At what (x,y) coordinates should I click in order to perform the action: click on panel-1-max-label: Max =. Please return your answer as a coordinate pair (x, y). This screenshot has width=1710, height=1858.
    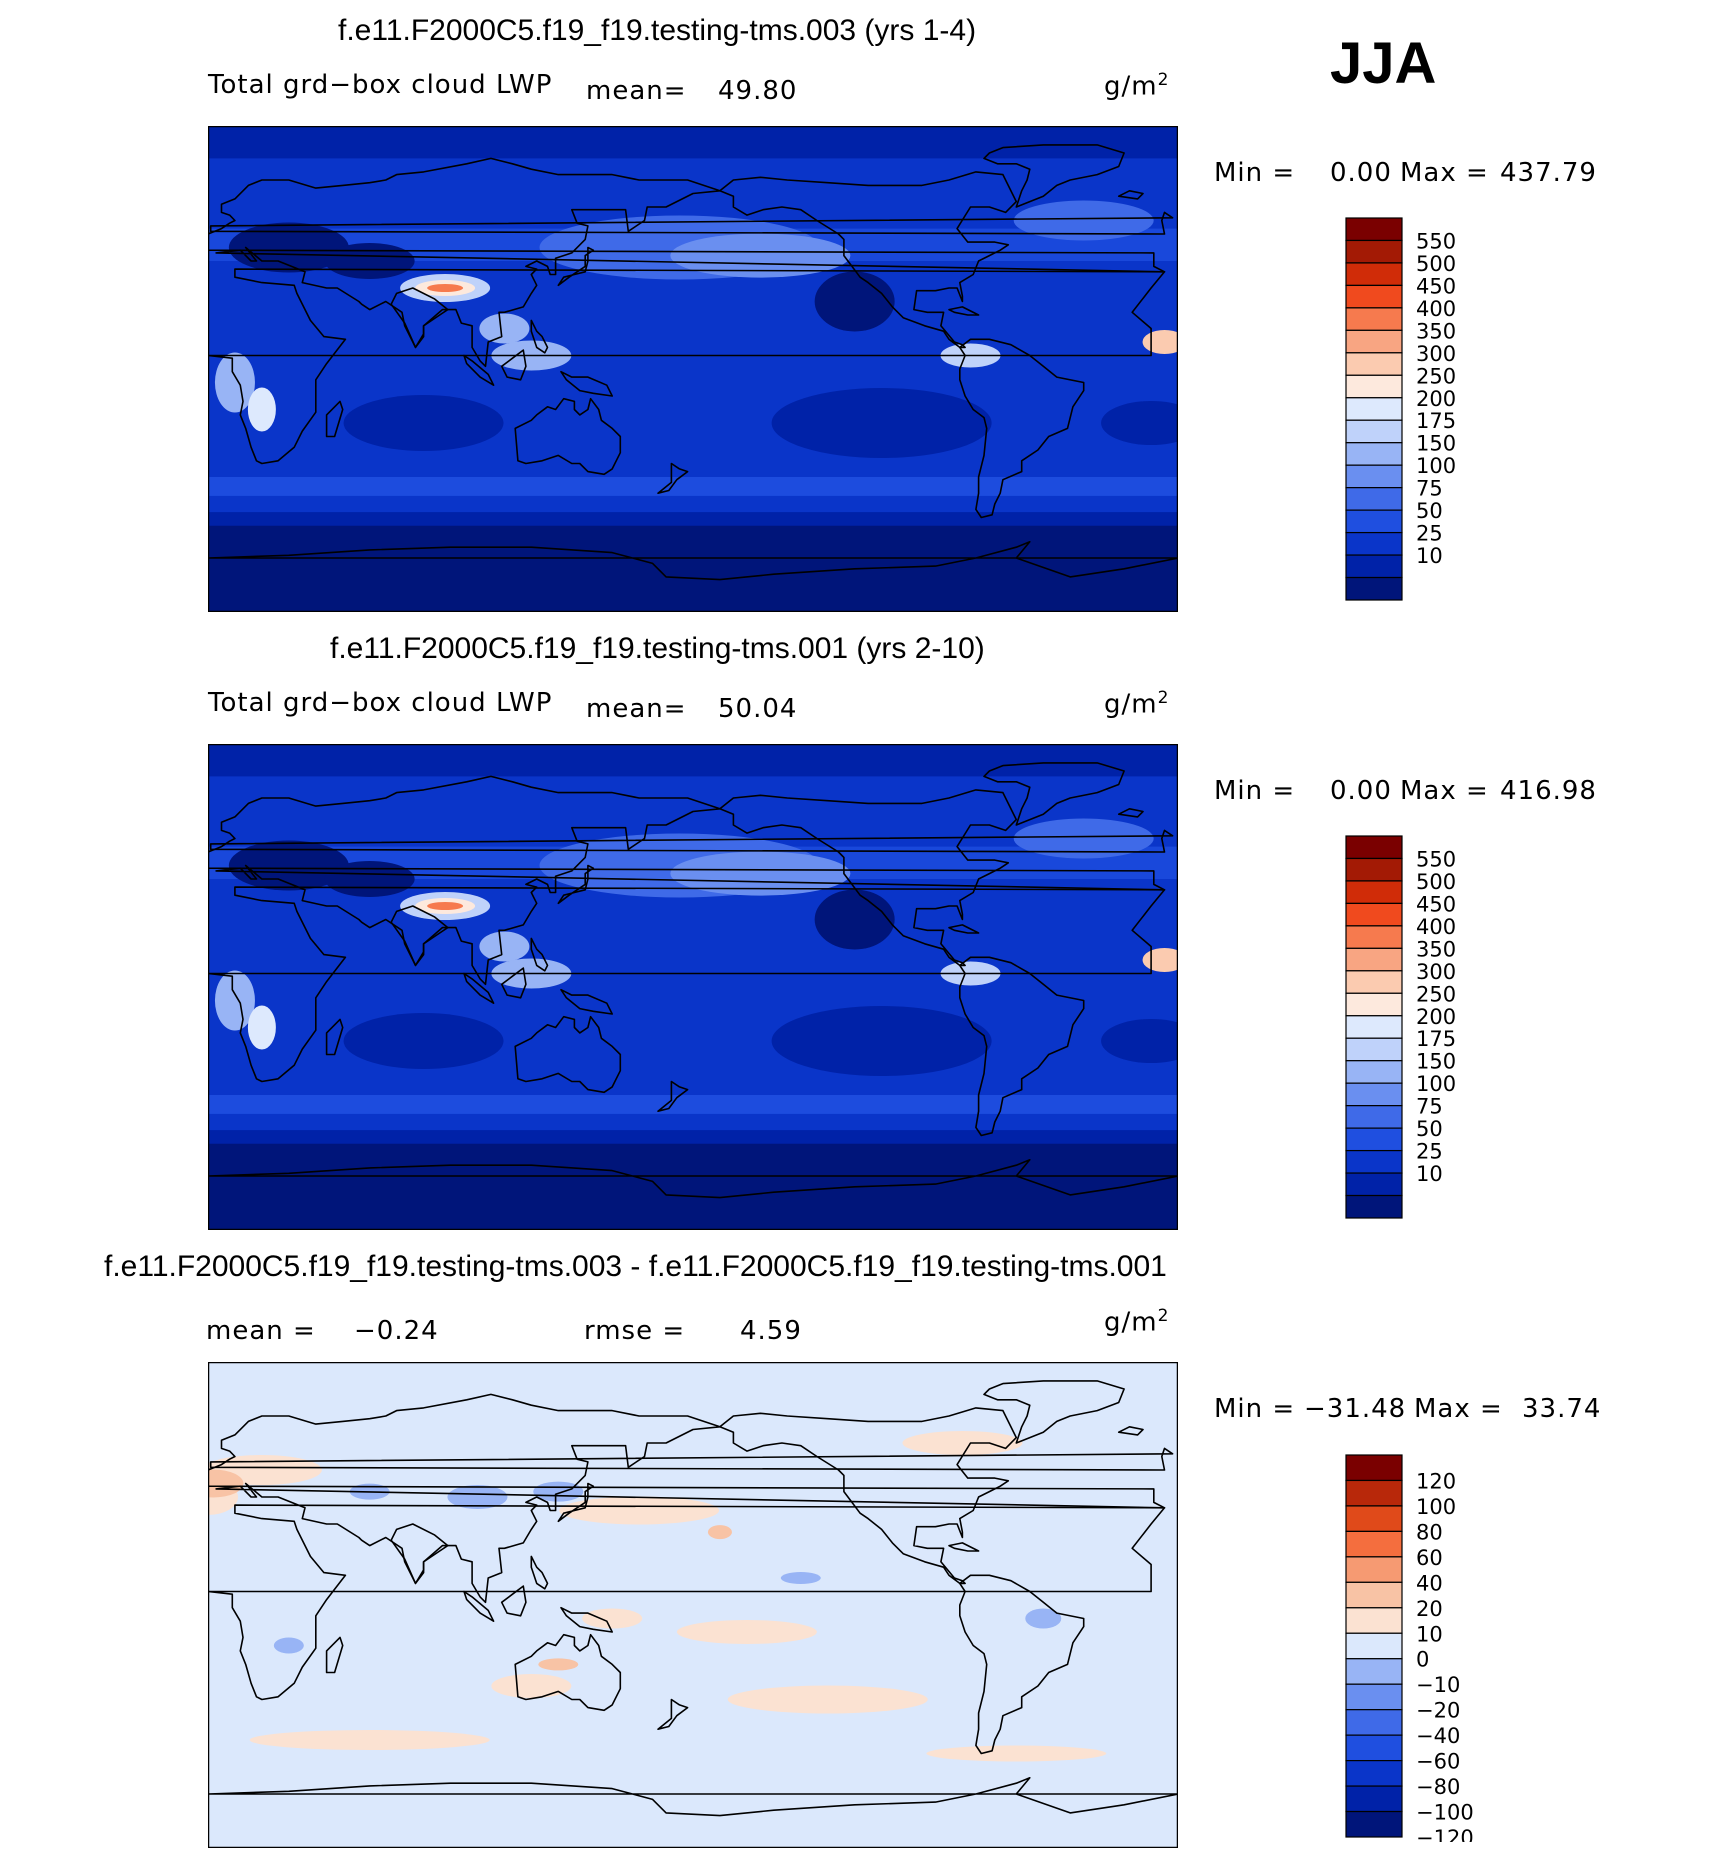
    Looking at the image, I should click on (1444, 173).